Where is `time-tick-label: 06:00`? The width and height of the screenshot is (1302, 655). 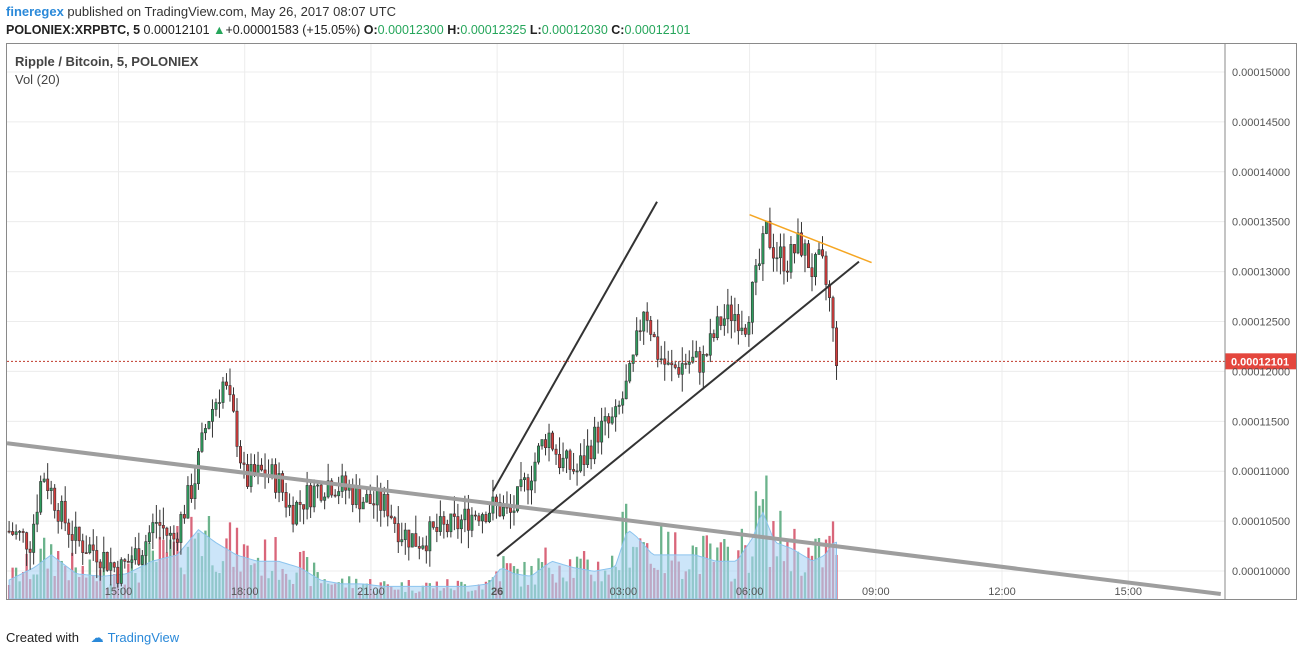 time-tick-label: 06:00 is located at coordinates (750, 592).